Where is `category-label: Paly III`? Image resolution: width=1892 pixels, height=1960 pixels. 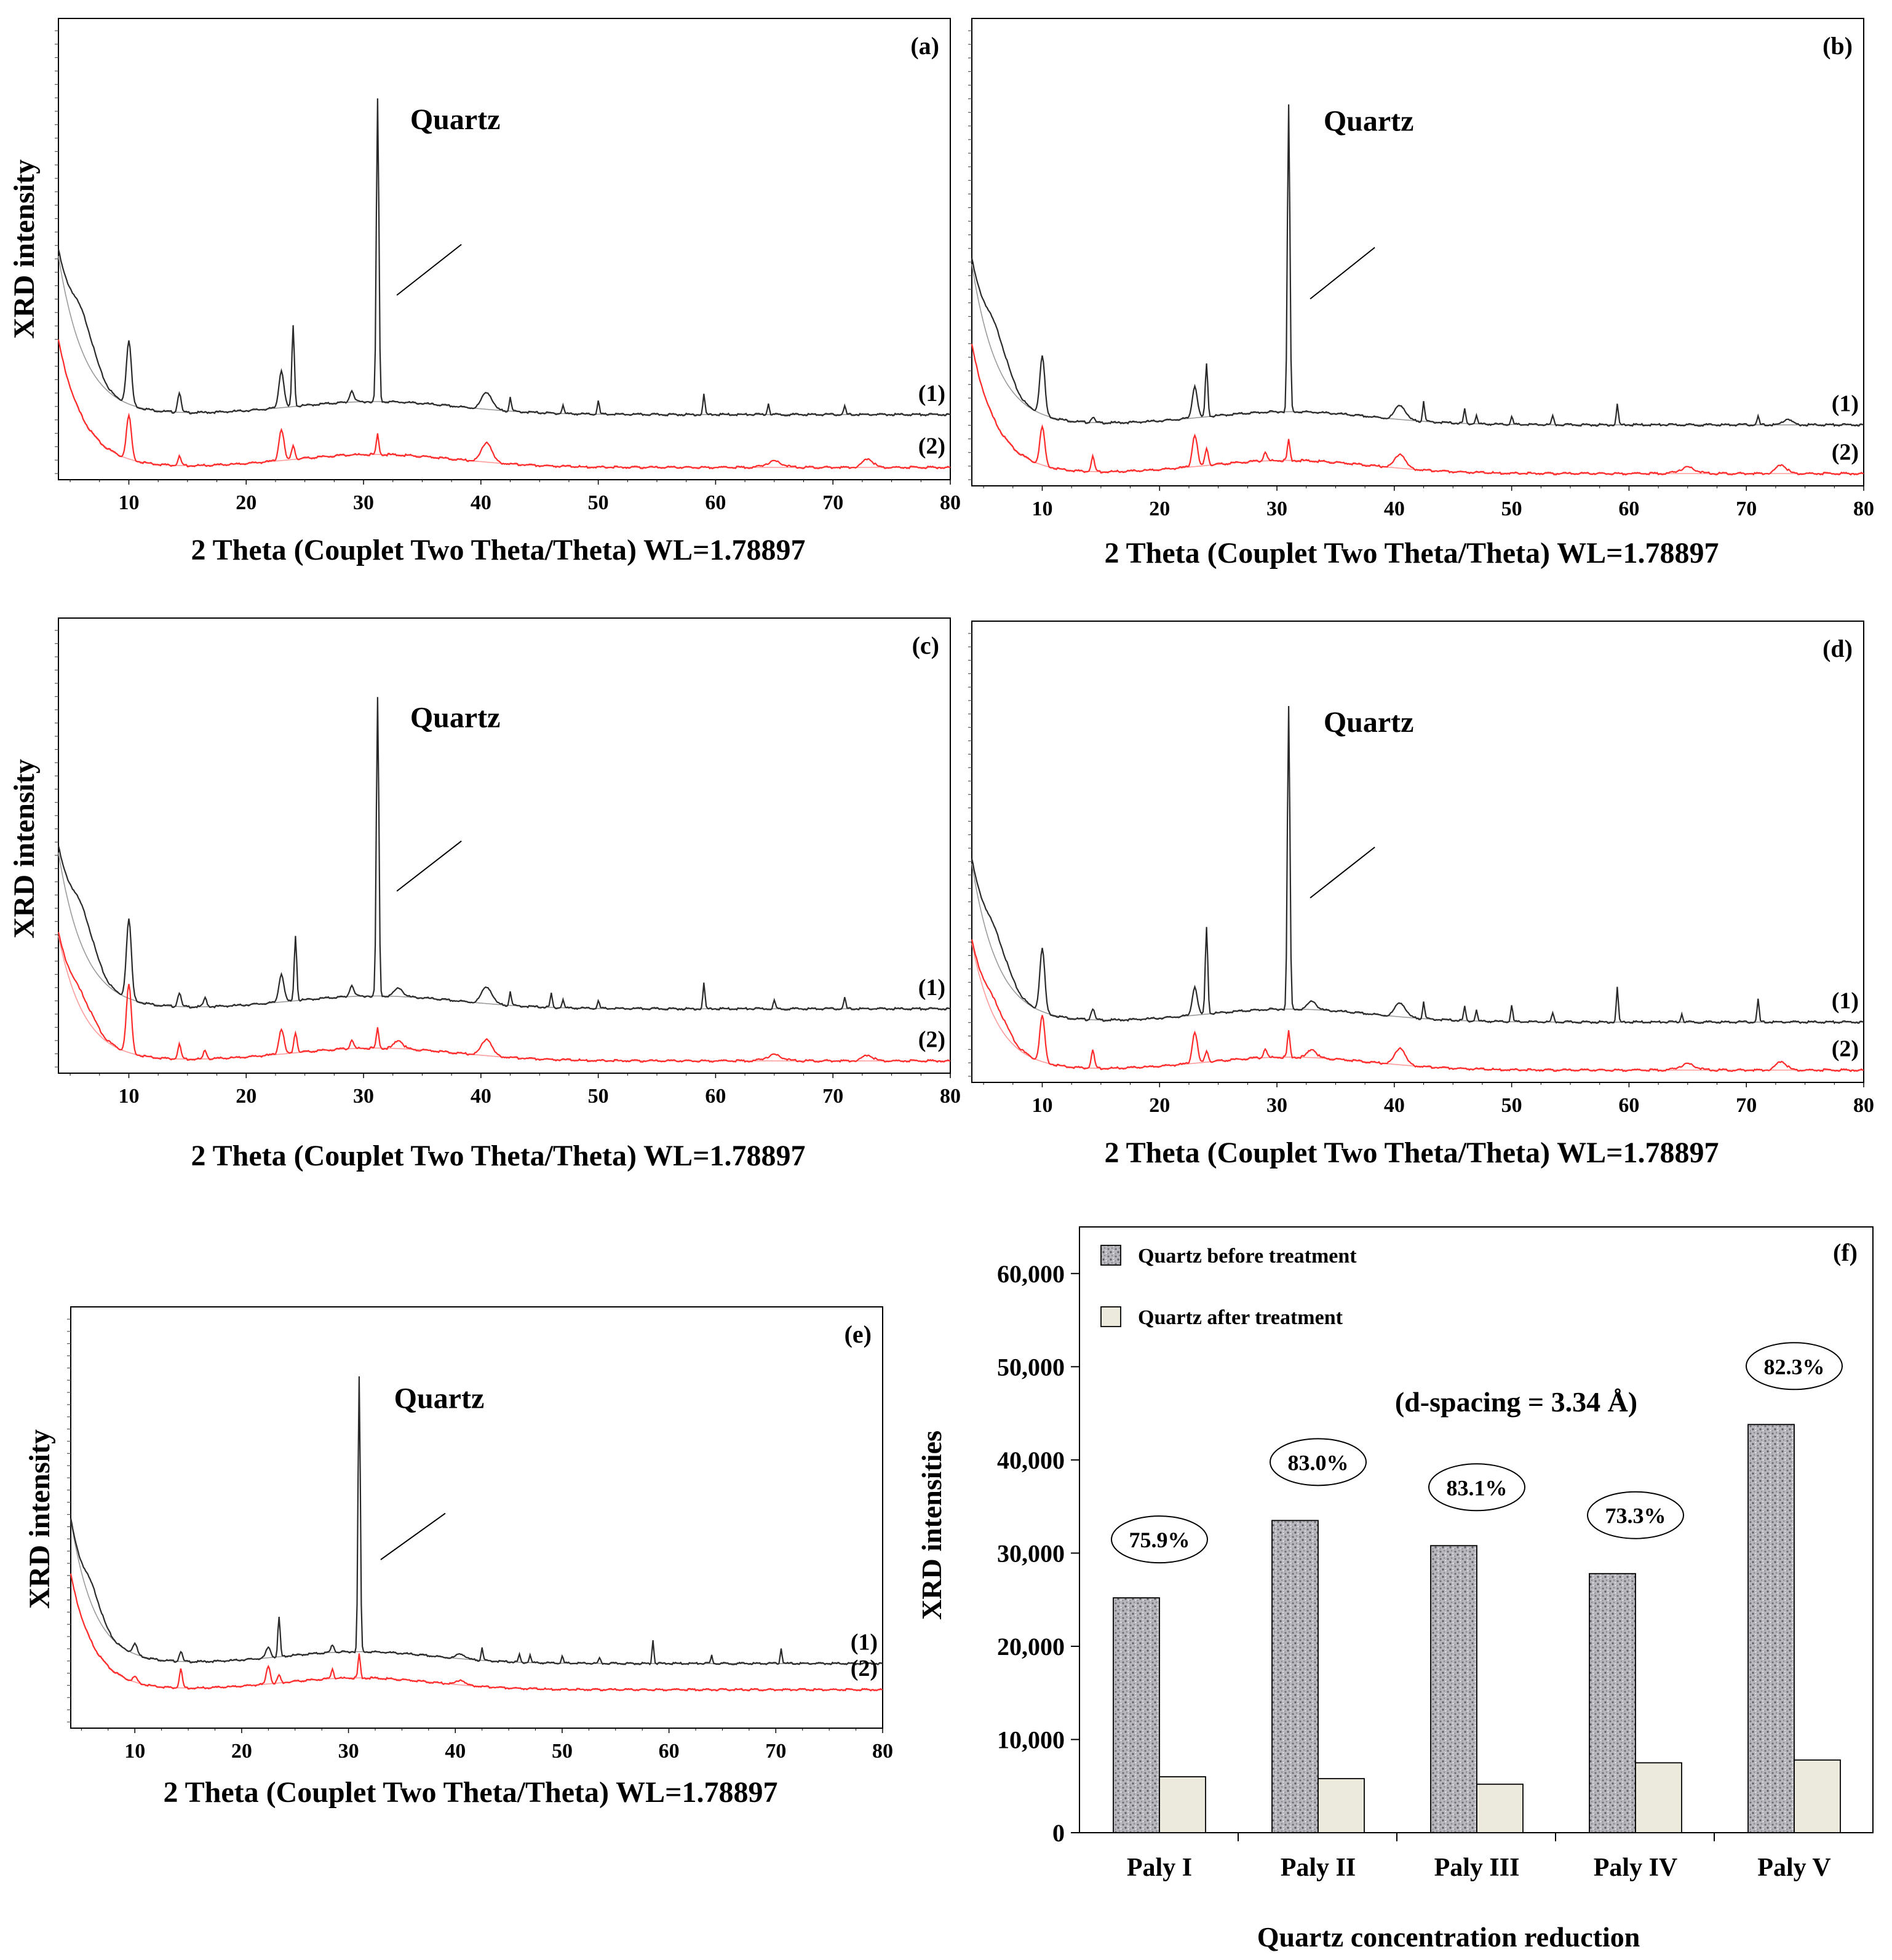 category-label: Paly III is located at coordinates (1477, 1868).